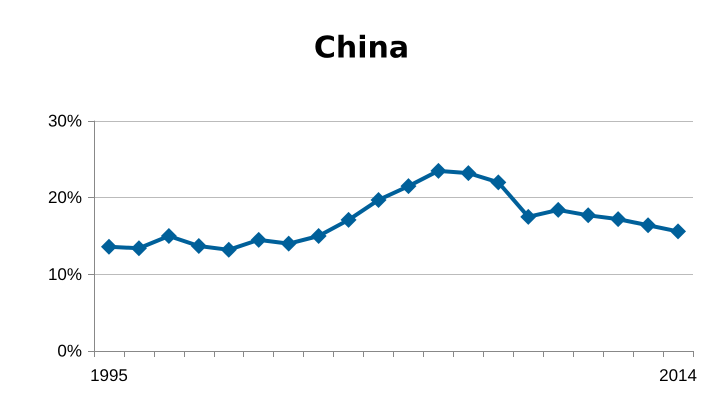 This screenshot has width=723, height=413. What do you see at coordinates (109, 375) in the screenshot?
I see `x-tick-label: 1995` at bounding box center [109, 375].